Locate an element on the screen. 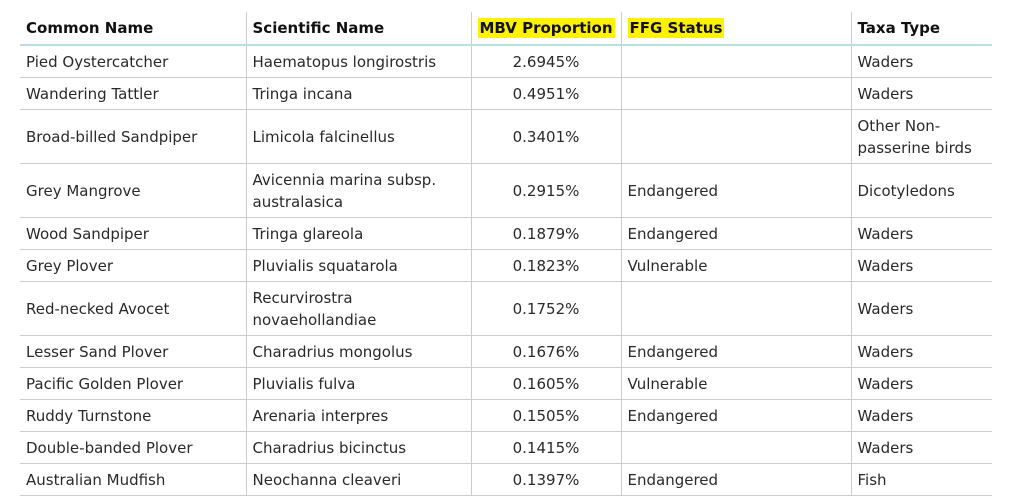  header-common-name: Common Name is located at coordinates (133, 29).